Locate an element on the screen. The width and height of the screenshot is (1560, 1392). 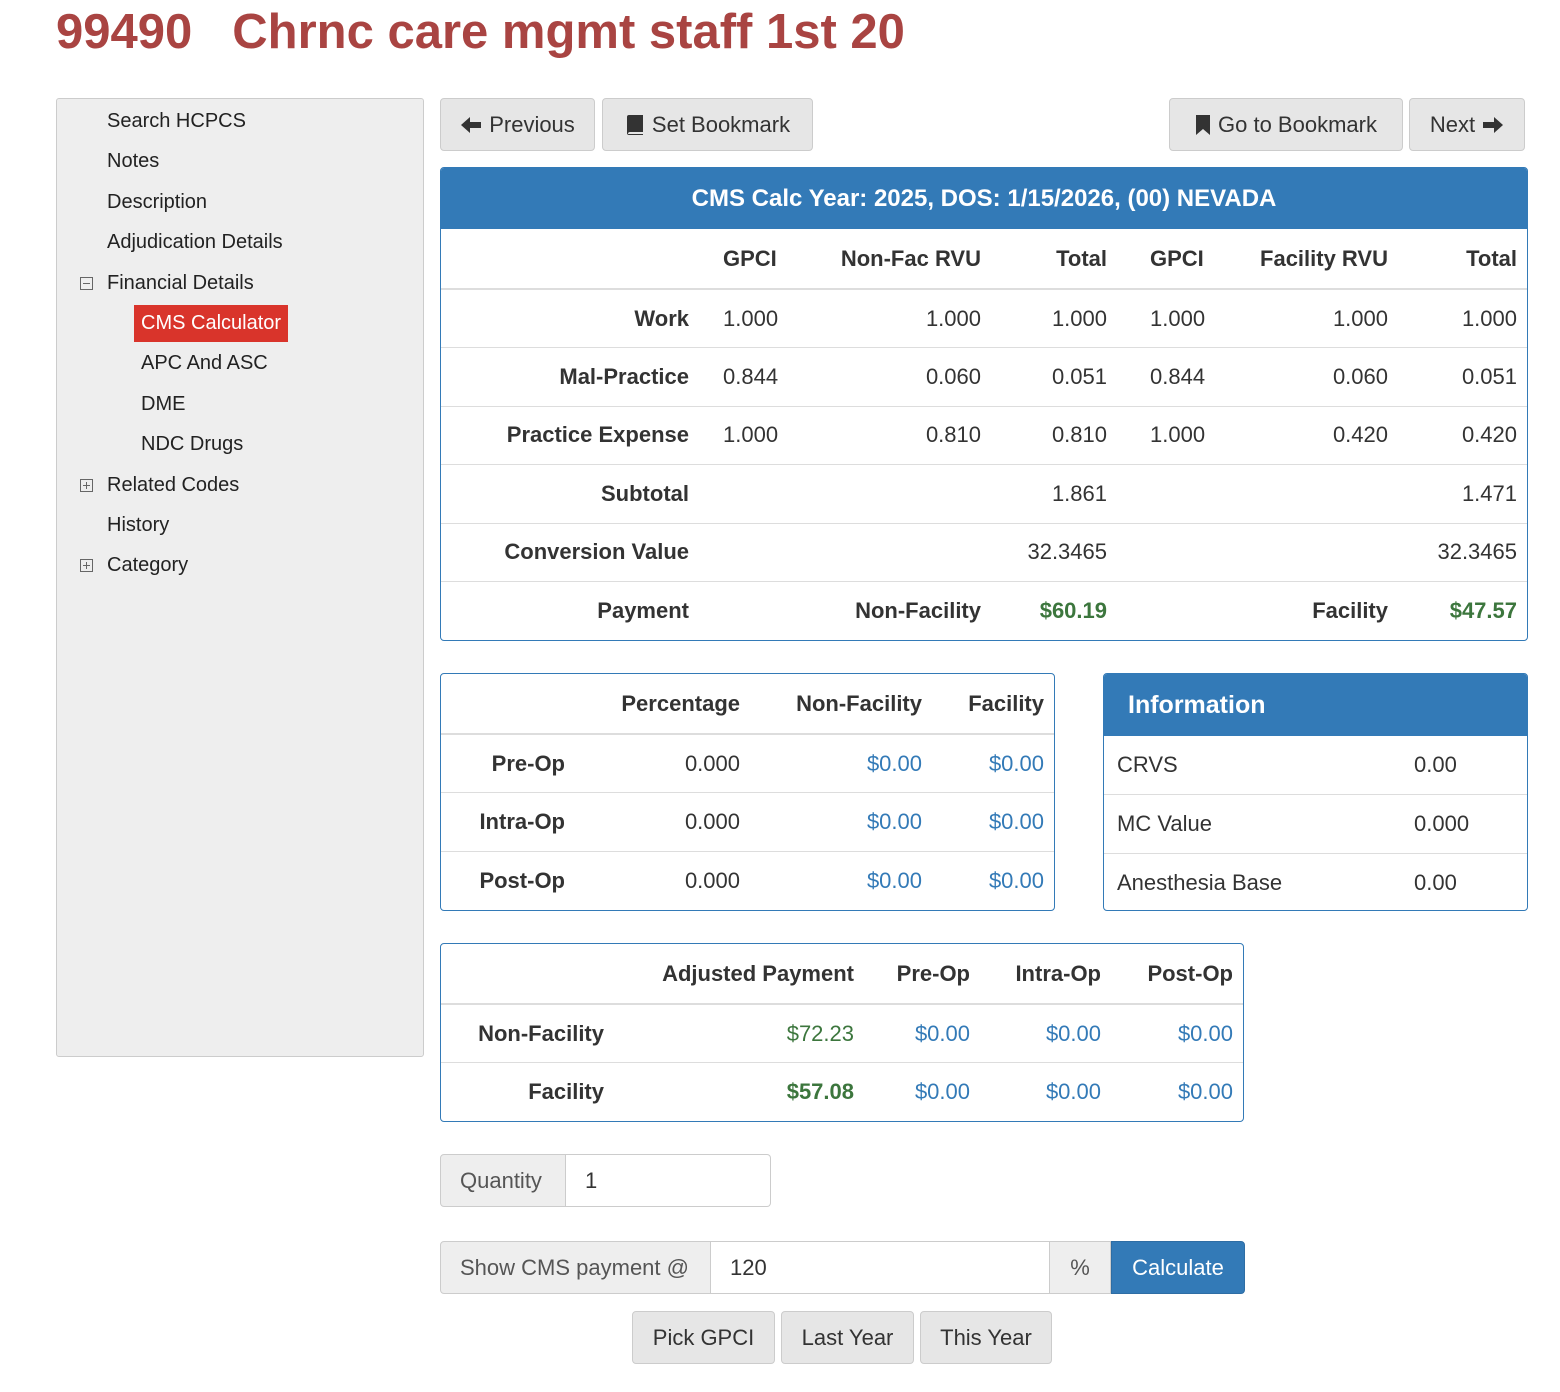
header-cell: GPCI is located at coordinates (751, 259).